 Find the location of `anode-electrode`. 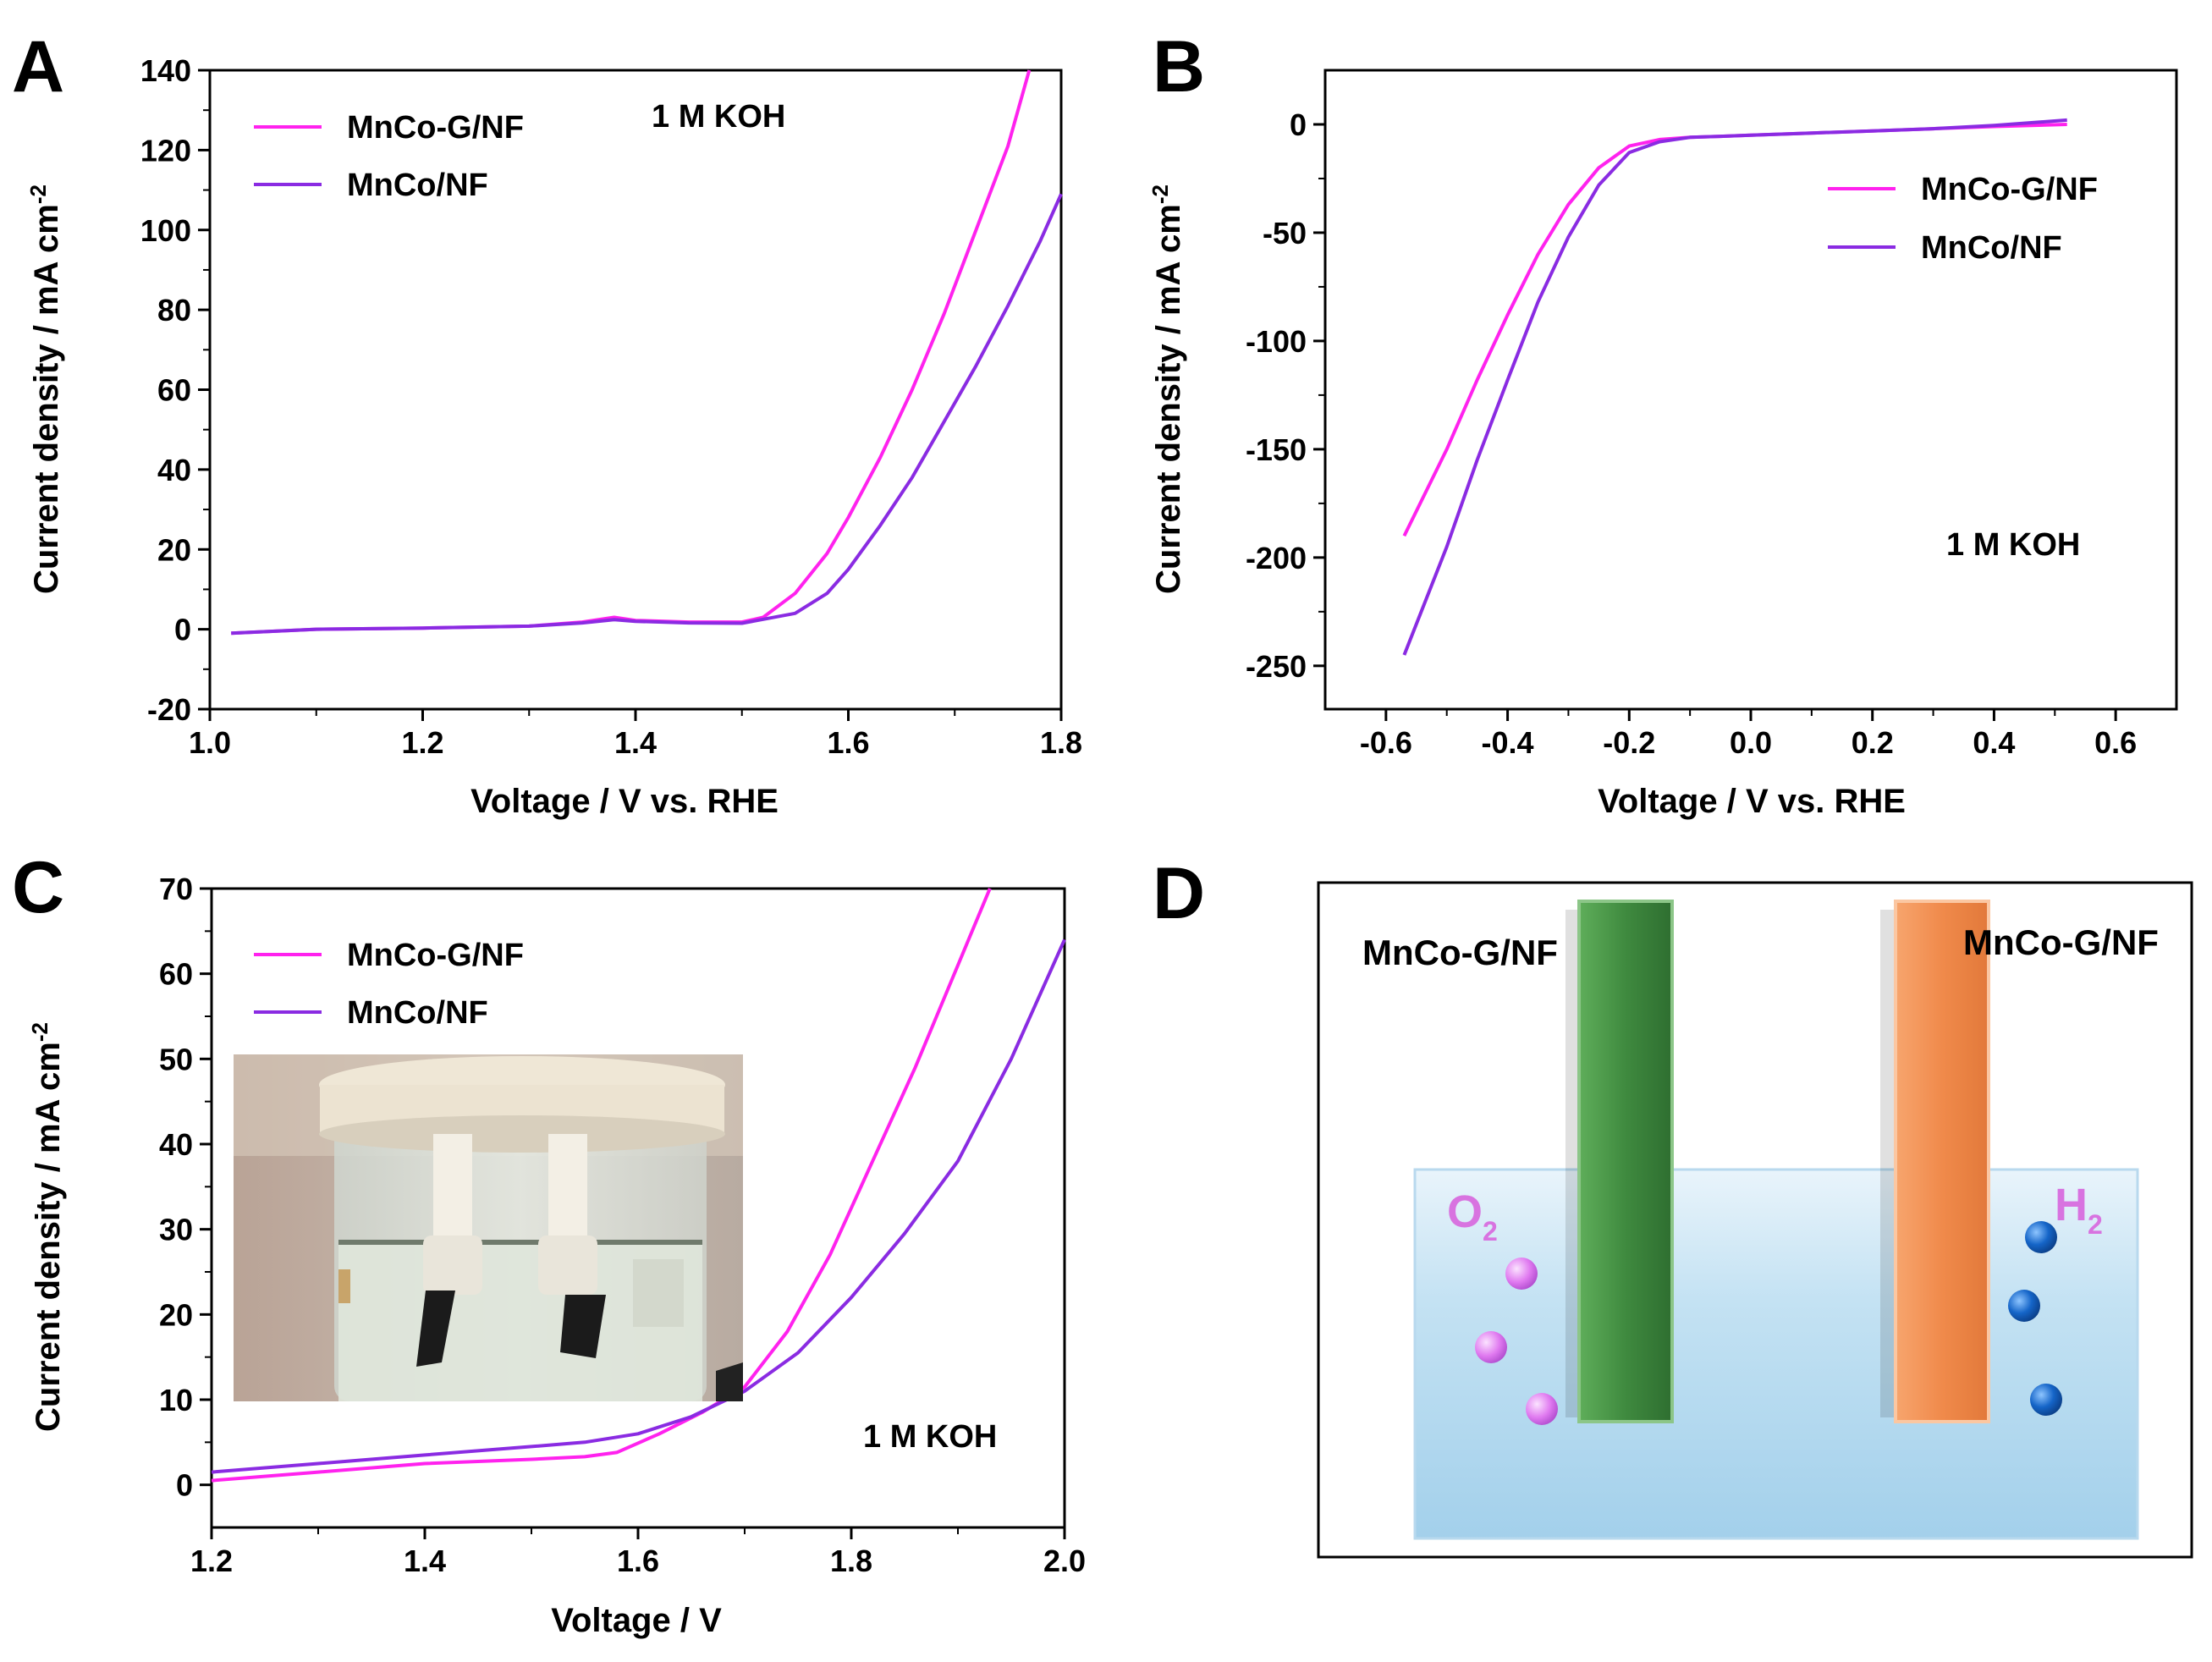

anode-electrode is located at coordinates (1626, 1161).